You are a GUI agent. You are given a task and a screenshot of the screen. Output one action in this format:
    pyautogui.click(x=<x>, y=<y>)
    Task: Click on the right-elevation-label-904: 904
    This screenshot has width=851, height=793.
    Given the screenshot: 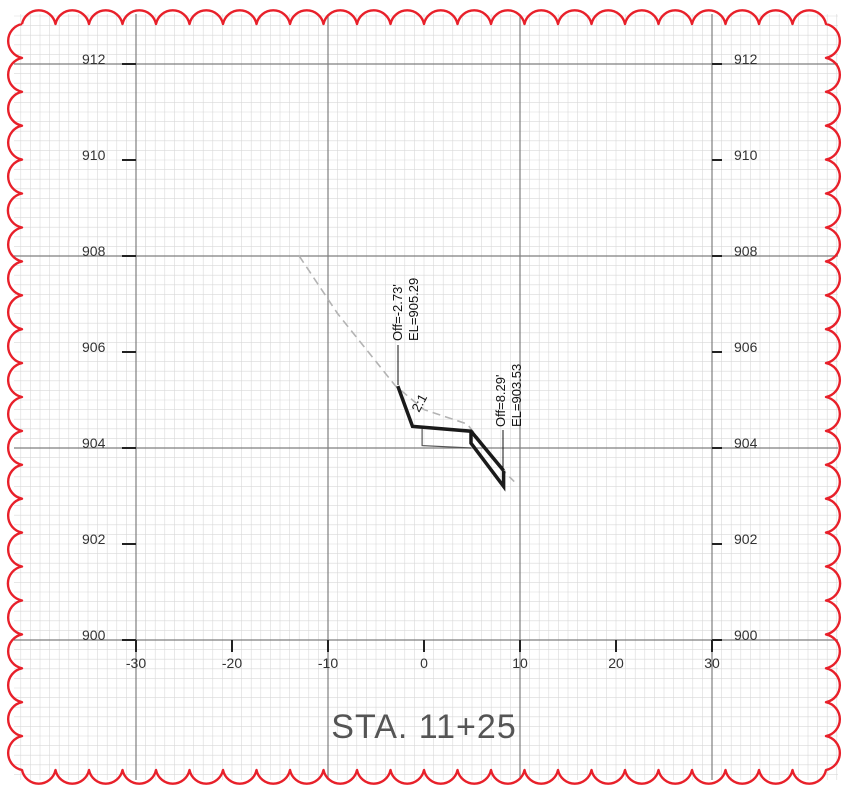 What is the action you would take?
    pyautogui.click(x=746, y=443)
    